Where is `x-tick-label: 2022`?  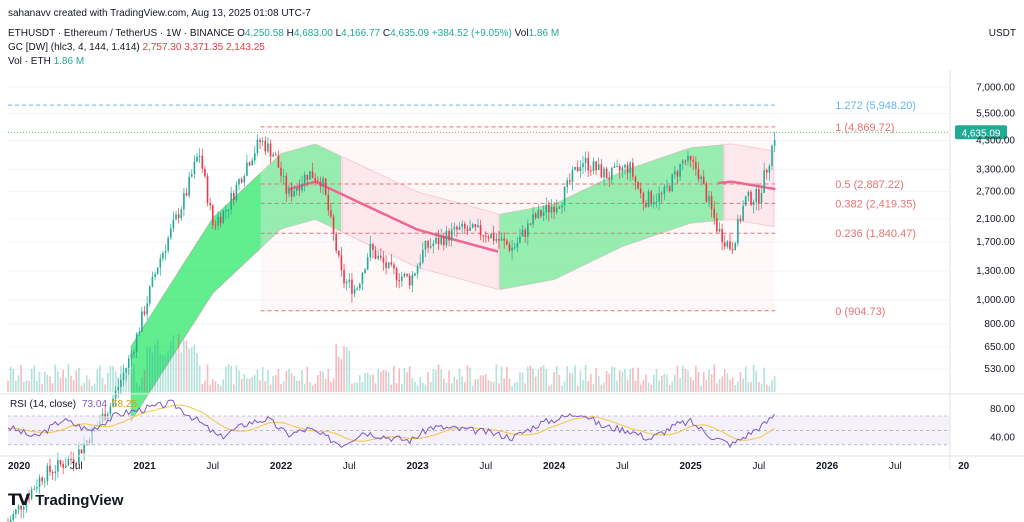 x-tick-label: 2022 is located at coordinates (281, 466).